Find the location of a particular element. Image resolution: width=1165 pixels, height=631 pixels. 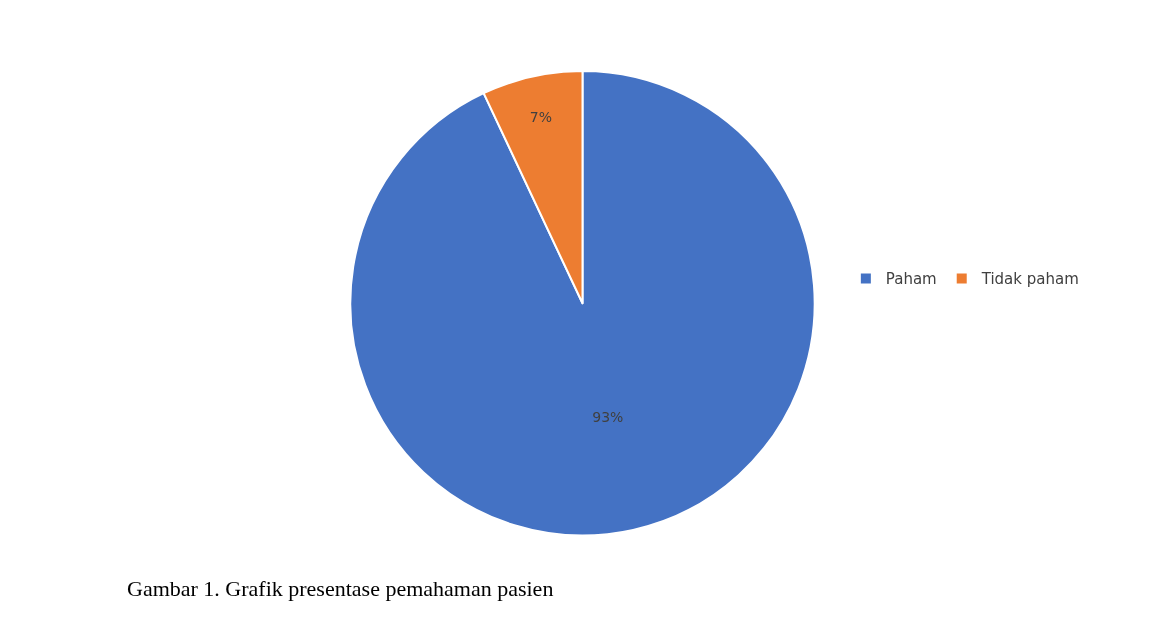

legend-label: Paham is located at coordinates (911, 279).